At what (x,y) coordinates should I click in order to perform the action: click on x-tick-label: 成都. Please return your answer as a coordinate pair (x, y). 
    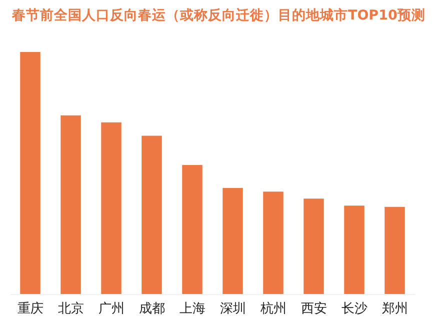
    Looking at the image, I should click on (151, 309).